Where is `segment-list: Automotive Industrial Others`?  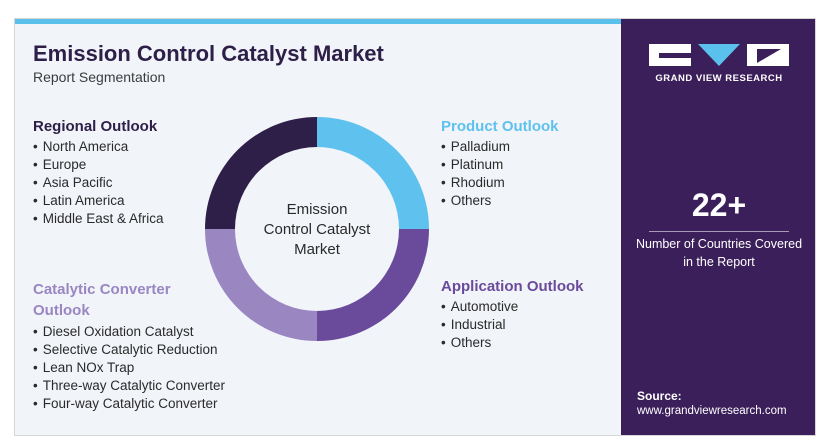
segment-list: Automotive Industrial Others is located at coordinates (512, 325).